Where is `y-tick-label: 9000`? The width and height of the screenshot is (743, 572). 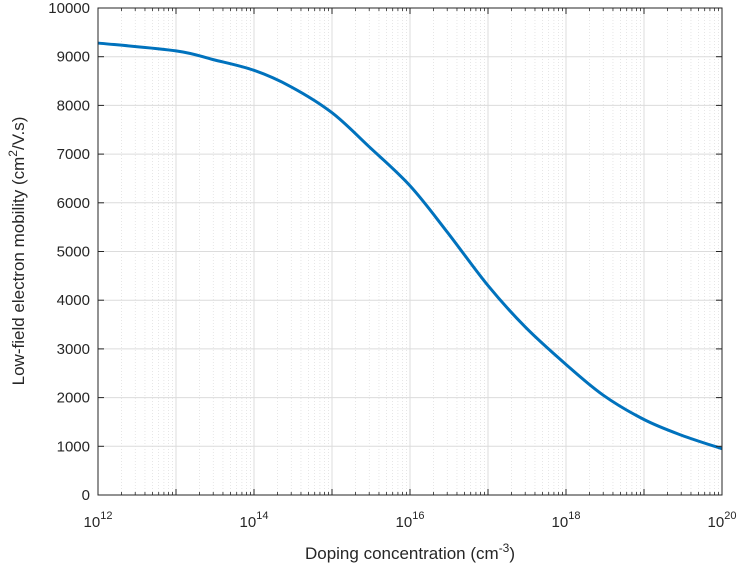
y-tick-label: 9000 is located at coordinates (73, 57).